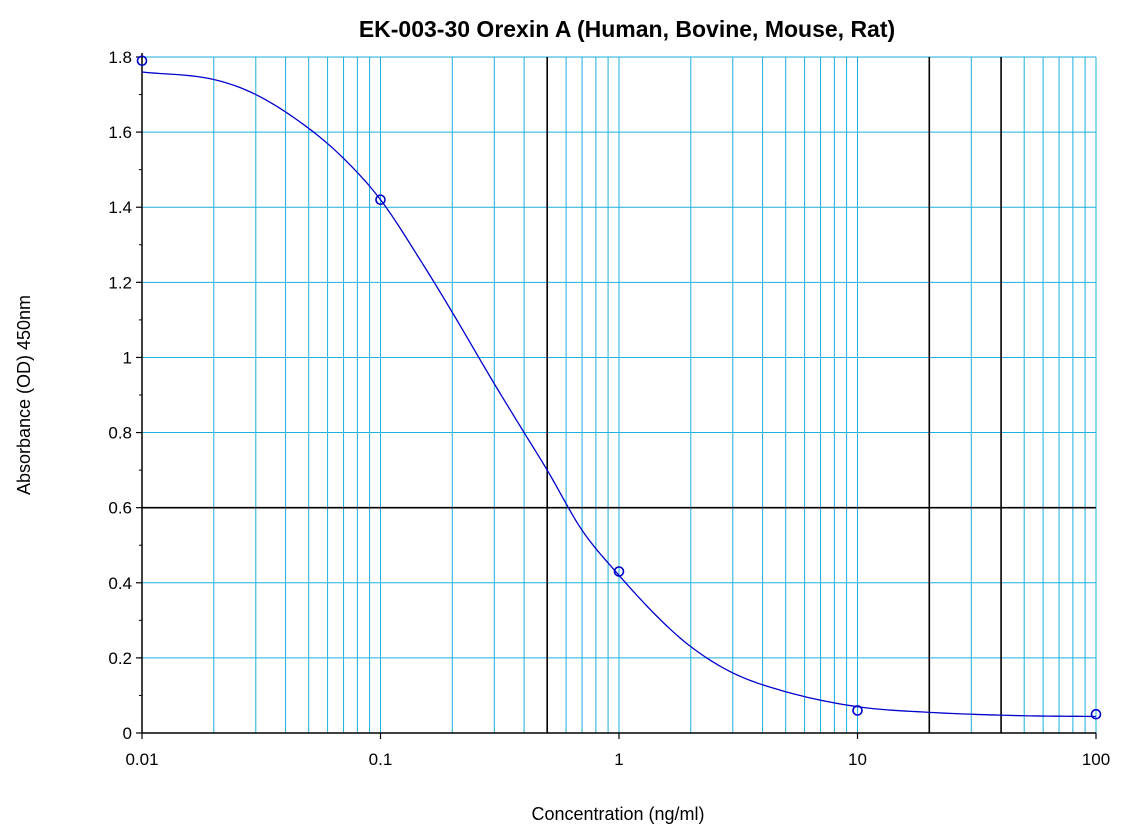 This screenshot has width=1130, height=832. I want to click on x-tick-label: 100, so click(1096, 759).